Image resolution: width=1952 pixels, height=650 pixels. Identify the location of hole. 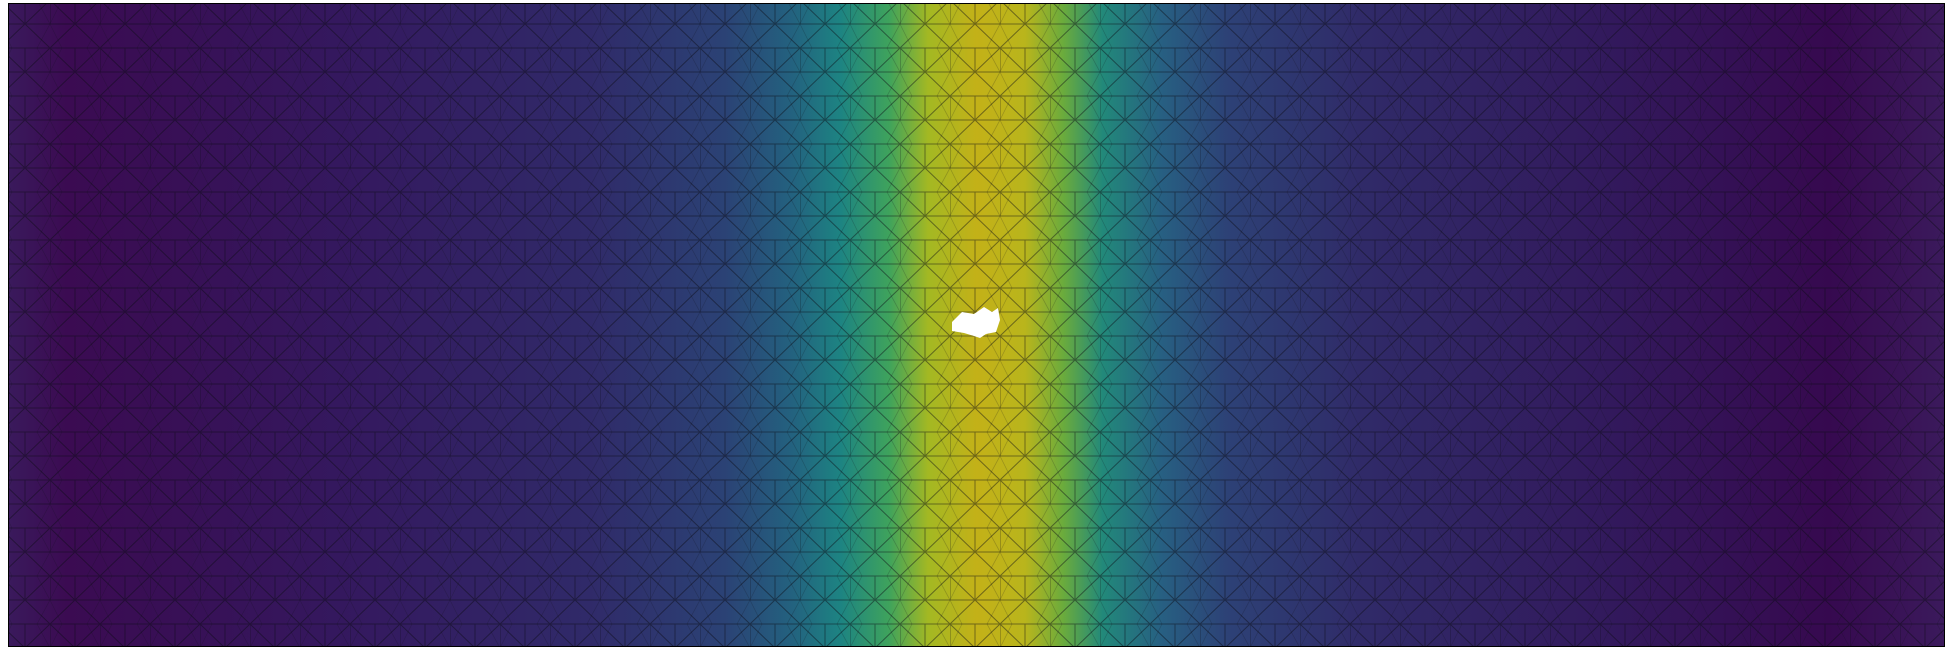
(976, 322).